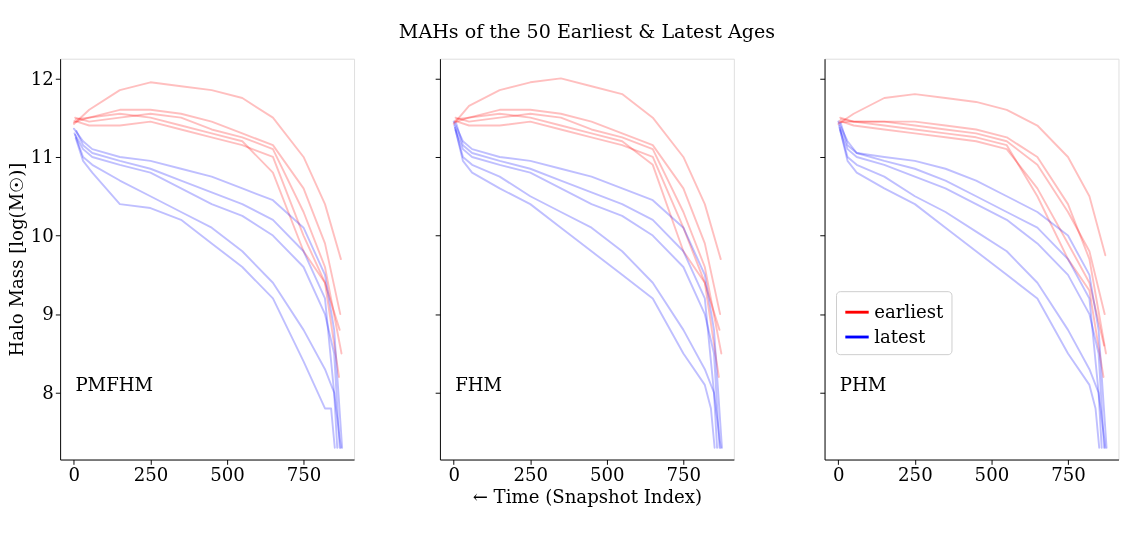 This screenshot has width=1129, height=548. What do you see at coordinates (17, 259) in the screenshot?
I see `y-axis-title: Halo Mass [log(M☉)]` at bounding box center [17, 259].